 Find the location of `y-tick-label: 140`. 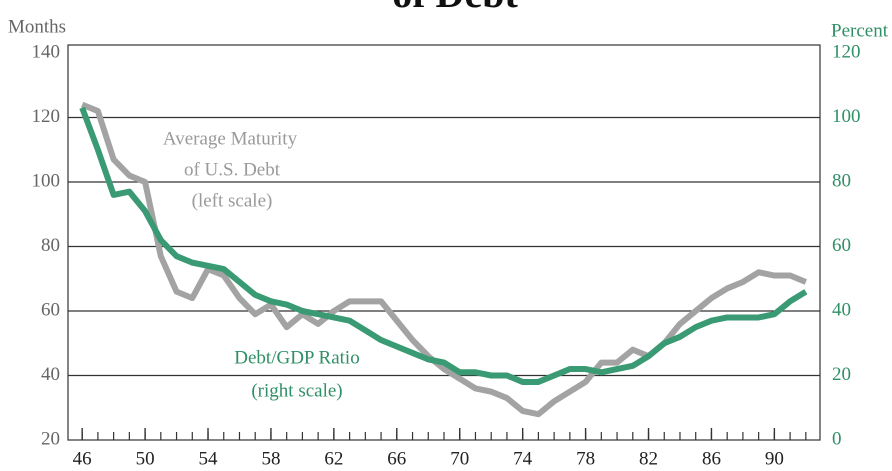

y-tick-label: 140 is located at coordinates (46, 51).